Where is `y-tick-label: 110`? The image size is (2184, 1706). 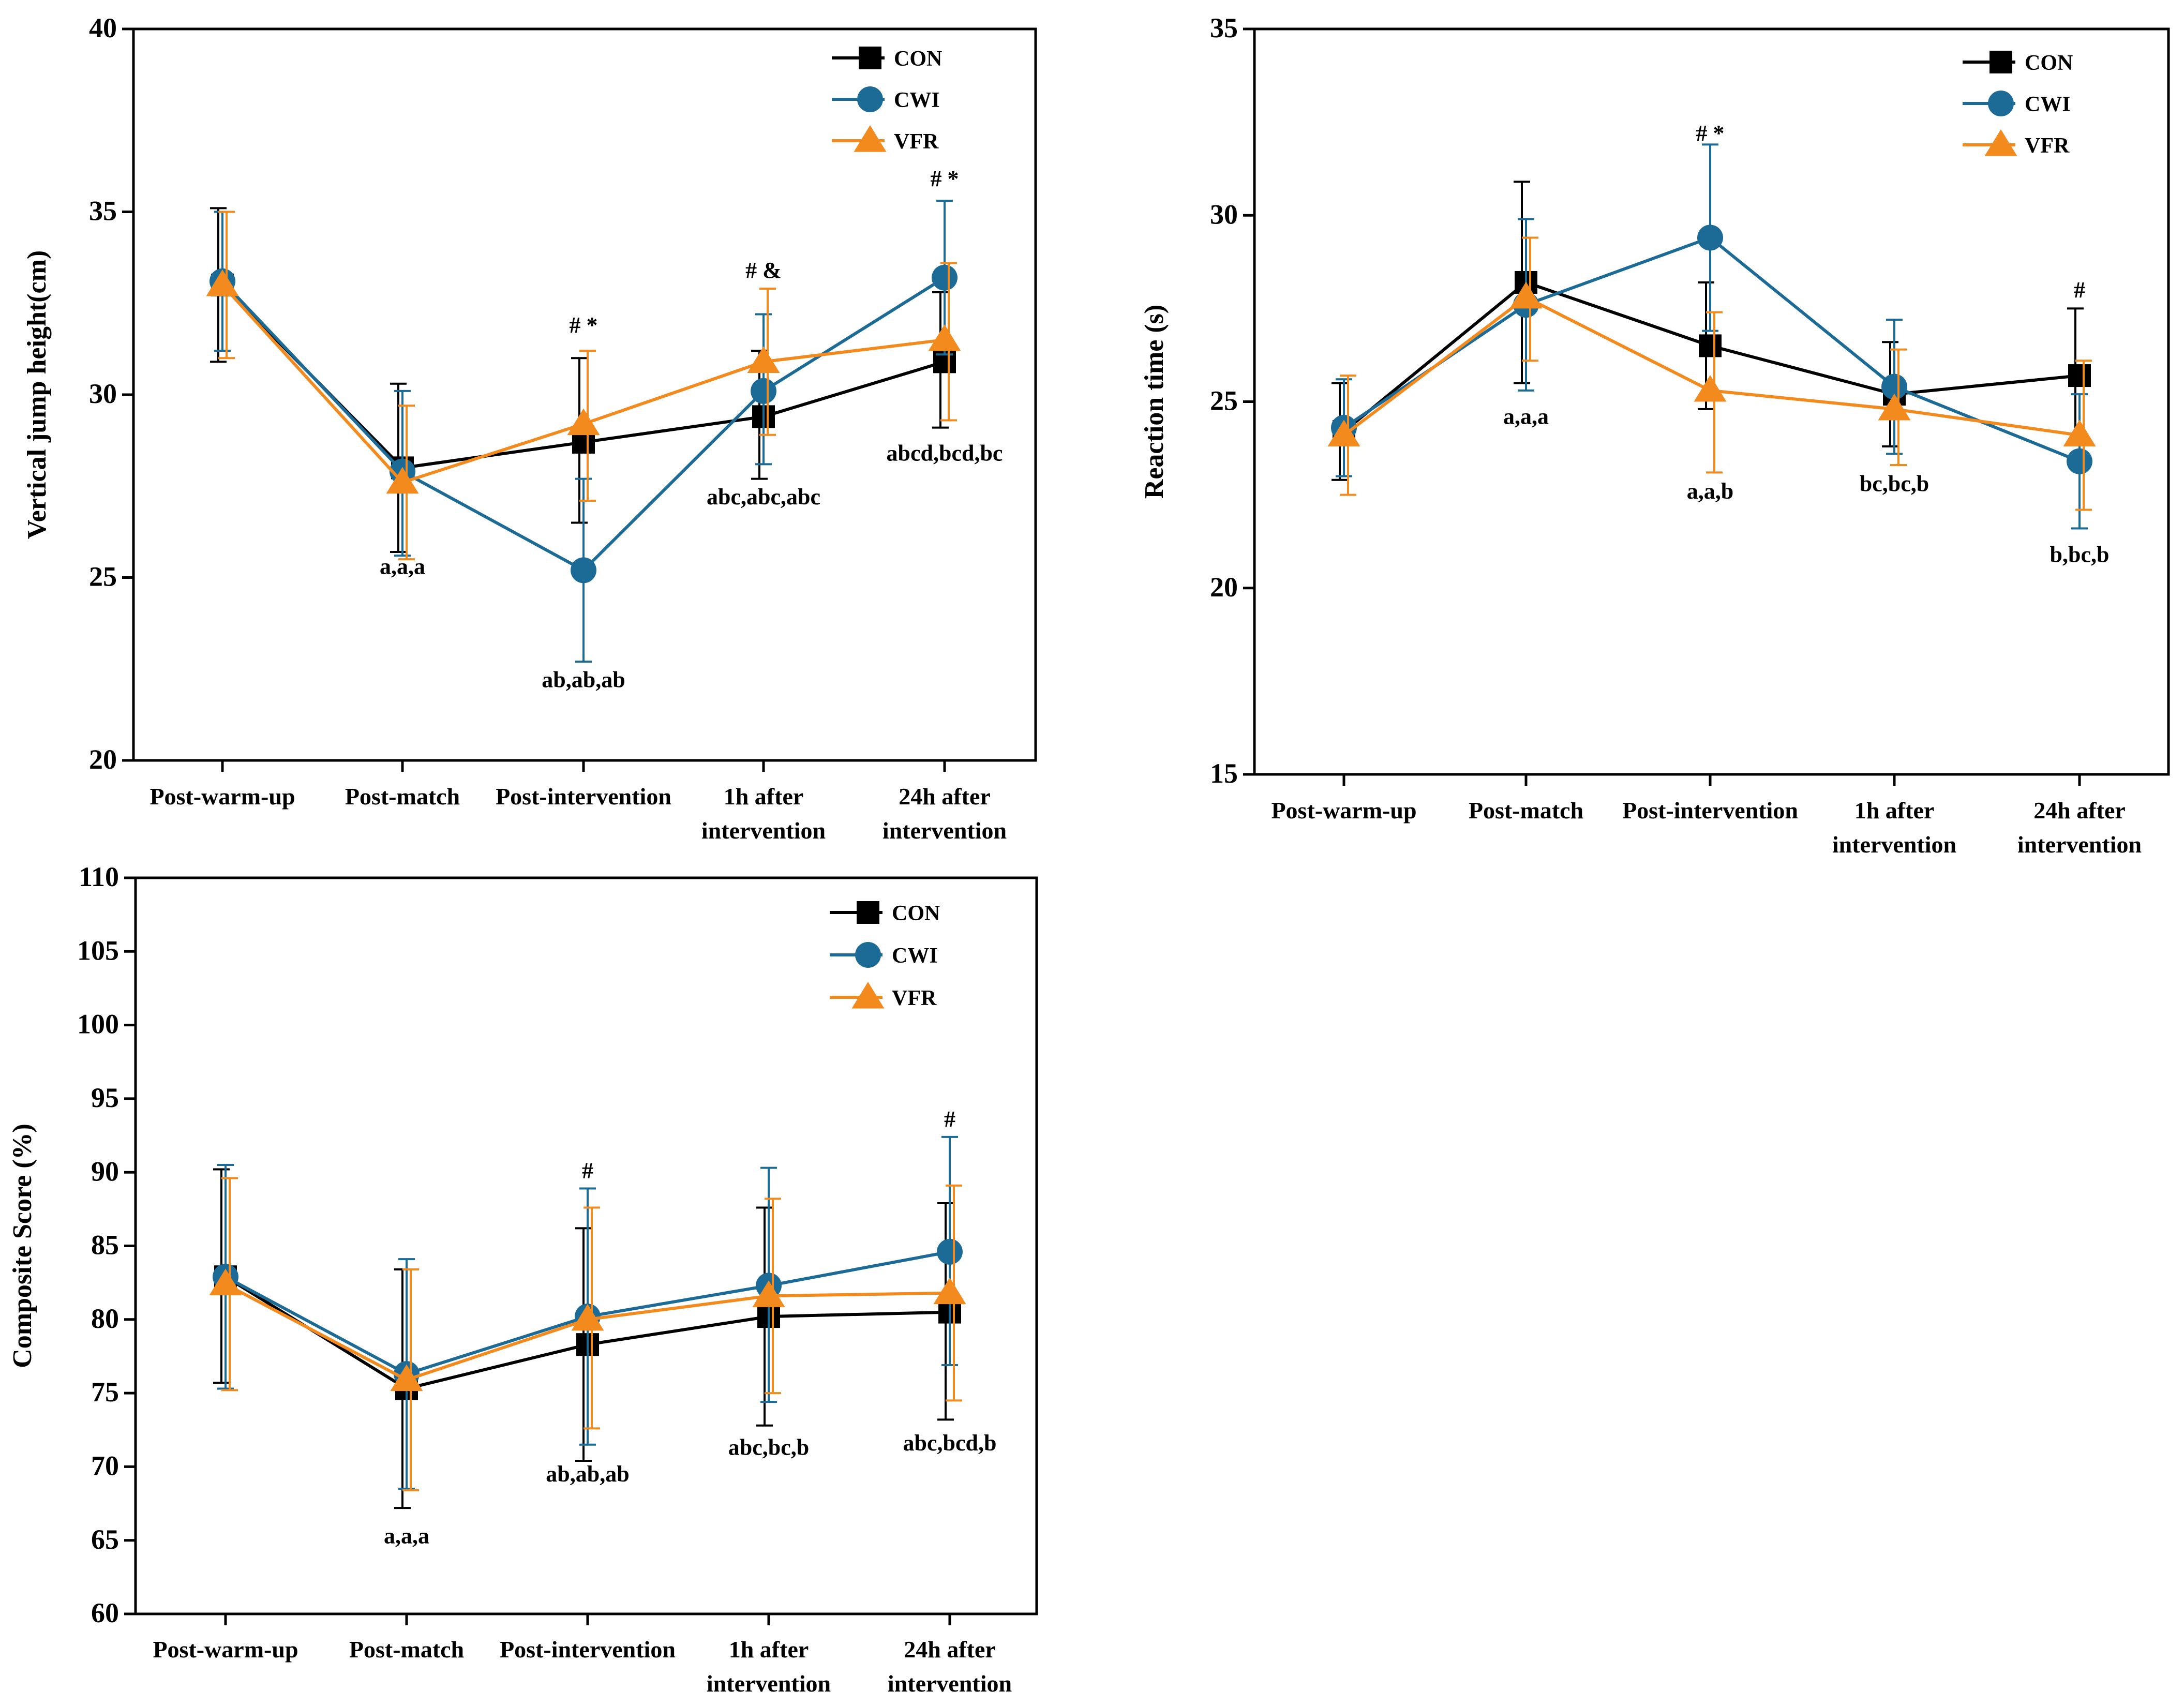
y-tick-label: 110 is located at coordinates (99, 876).